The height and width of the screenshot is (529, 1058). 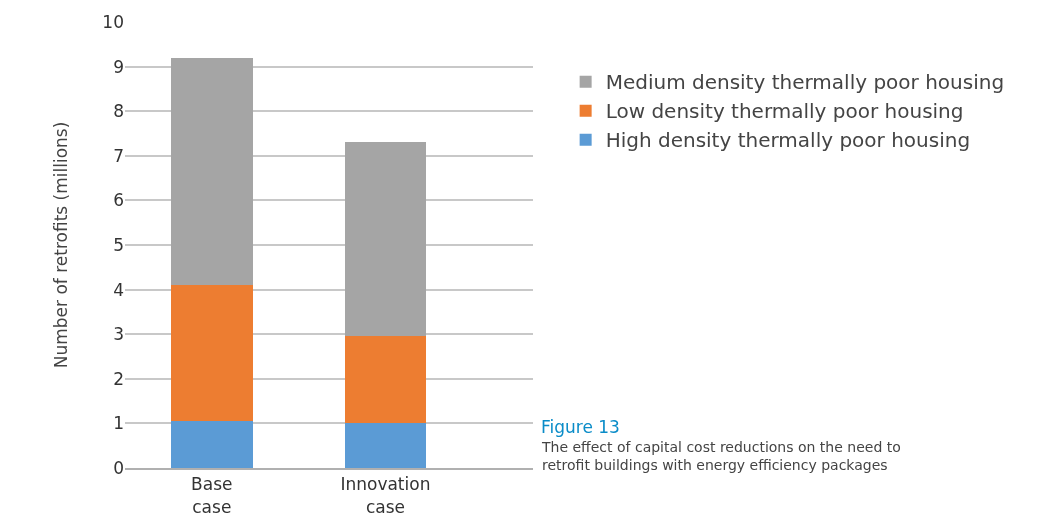 What do you see at coordinates (805, 82) in the screenshot?
I see `legend-label: Medium density thermally poor housing` at bounding box center [805, 82].